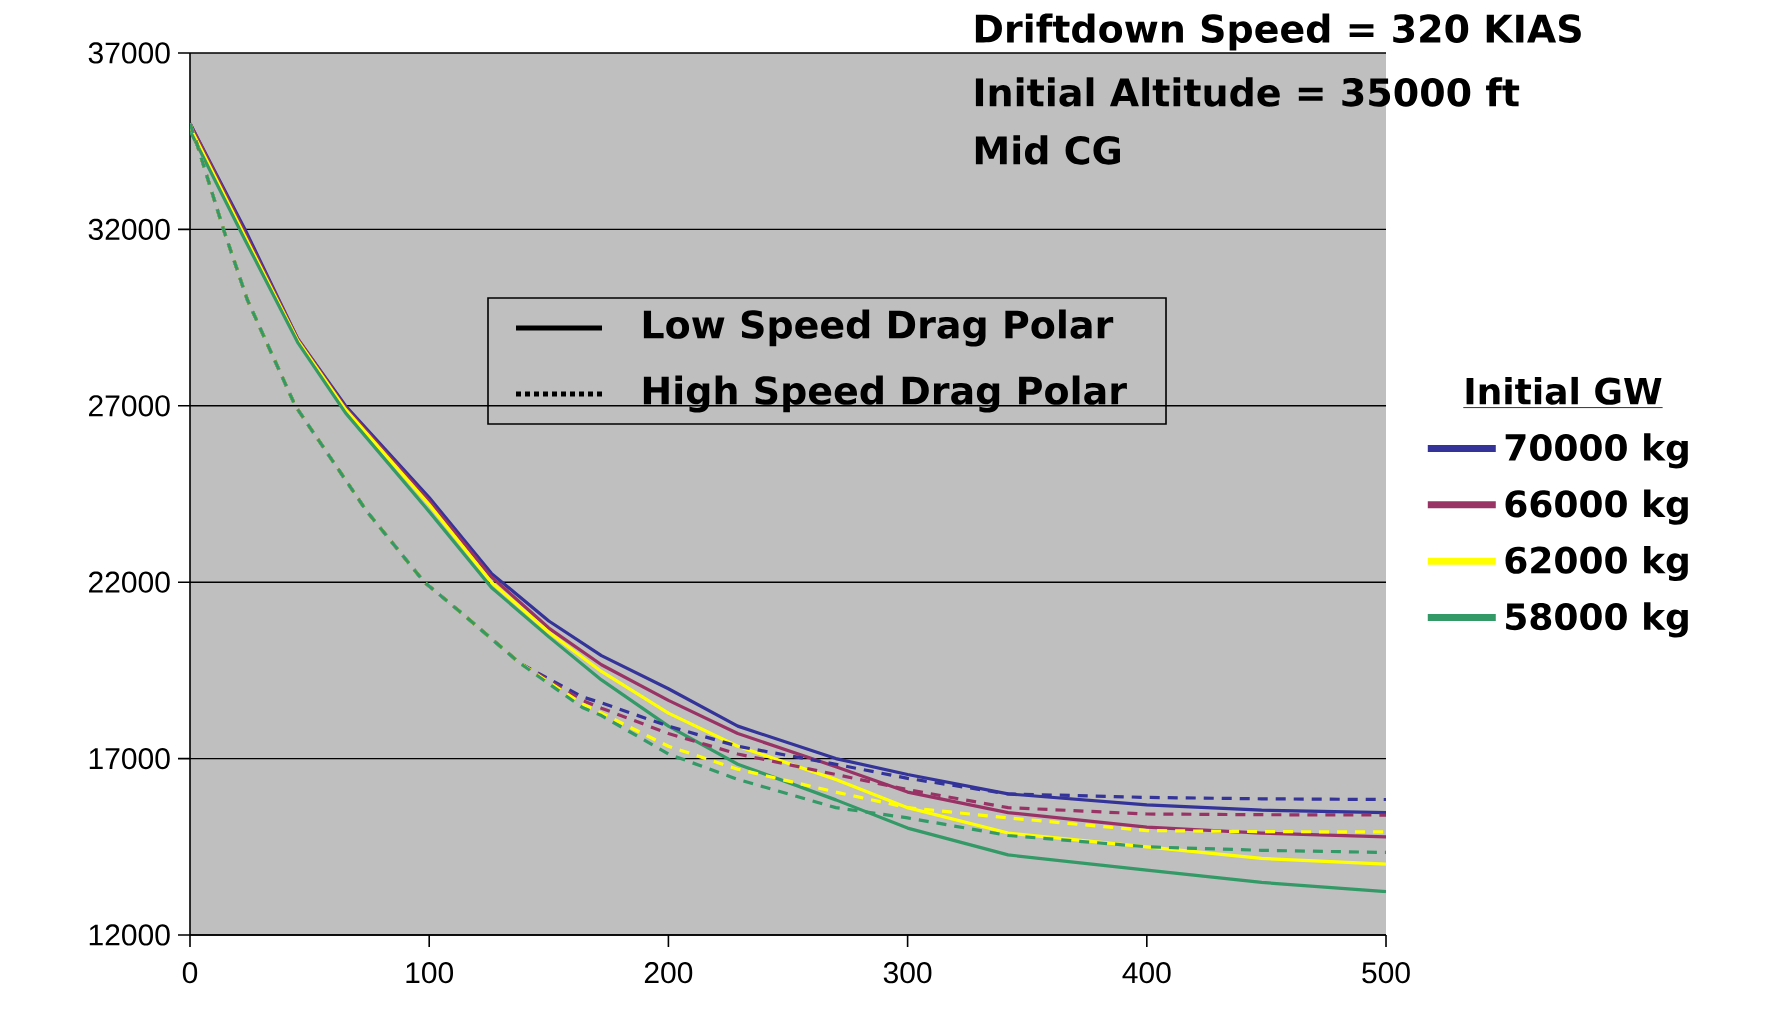 The width and height of the screenshot is (1773, 1034). I want to click on y-tick-label: 17000, so click(129, 758).